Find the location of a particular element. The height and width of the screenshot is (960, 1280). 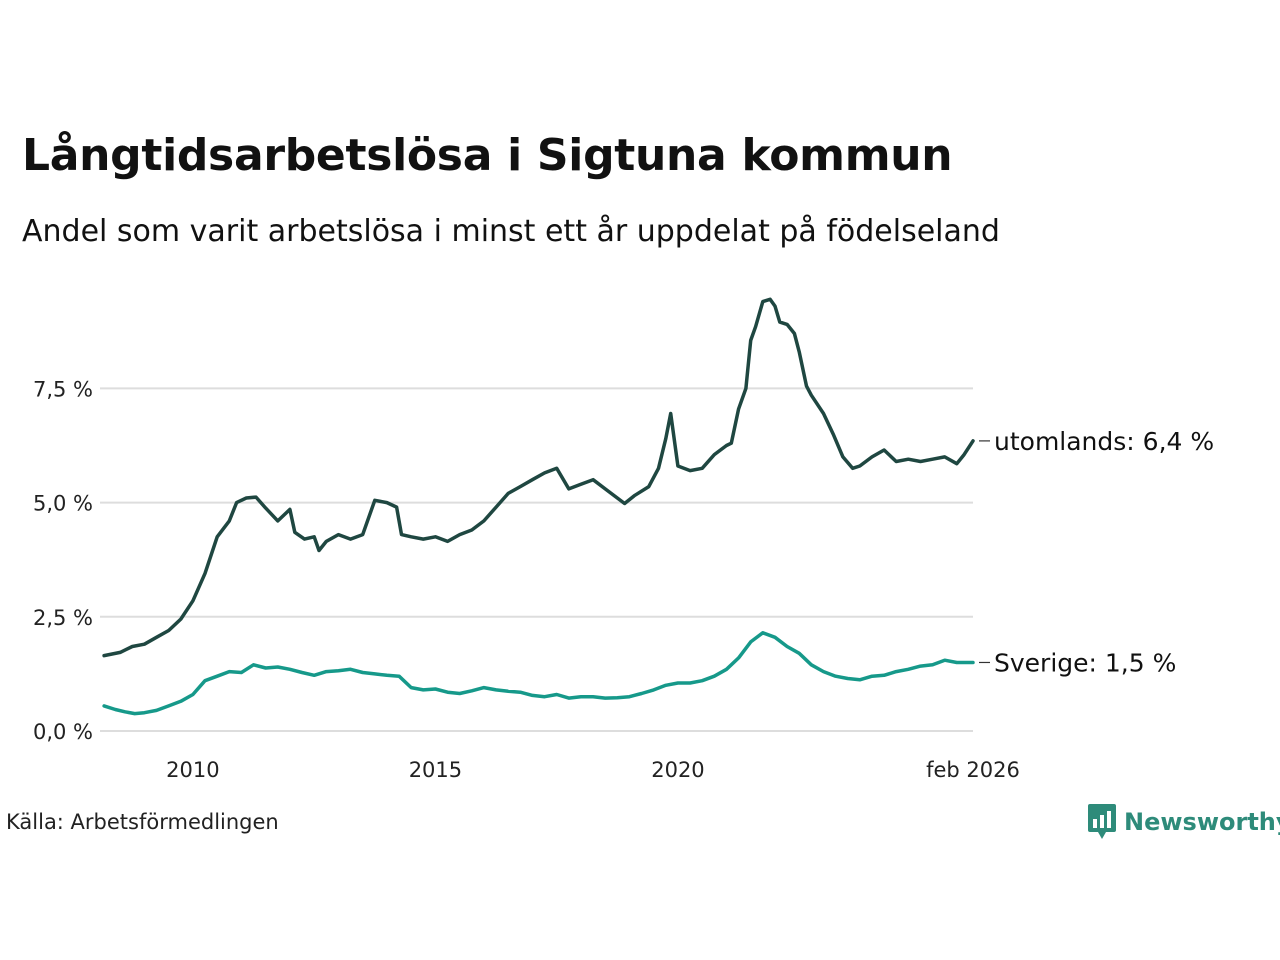

y-tick-label: 7,5 % is located at coordinates (63, 389).